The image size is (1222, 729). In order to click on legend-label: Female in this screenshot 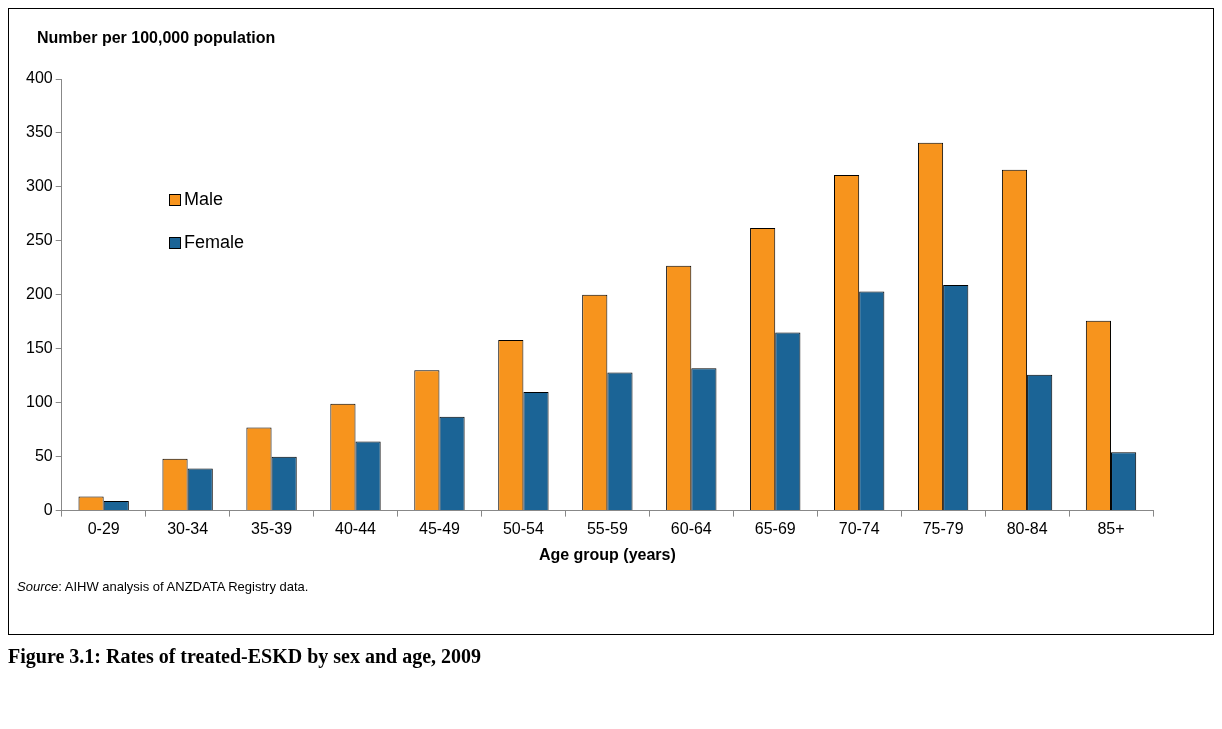, I will do `click(214, 242)`.